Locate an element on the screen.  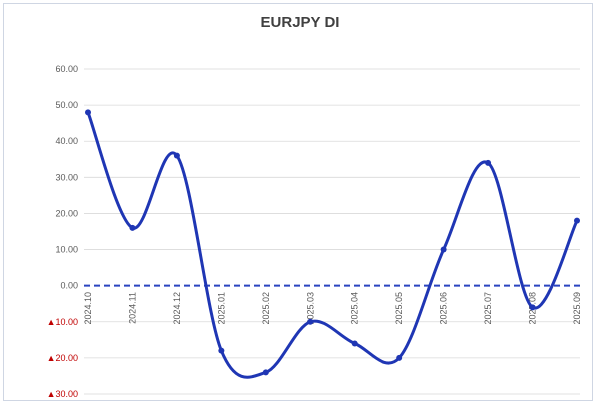
x-tick-label: 2025.02 is located at coordinates (266, 308).